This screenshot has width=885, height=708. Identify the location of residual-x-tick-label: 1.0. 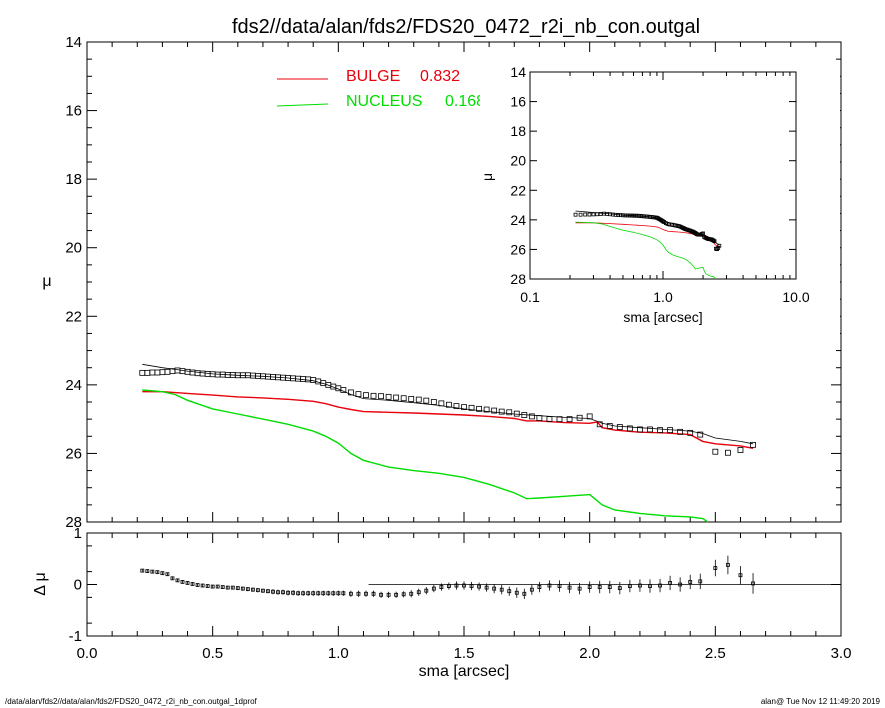
(338, 653).